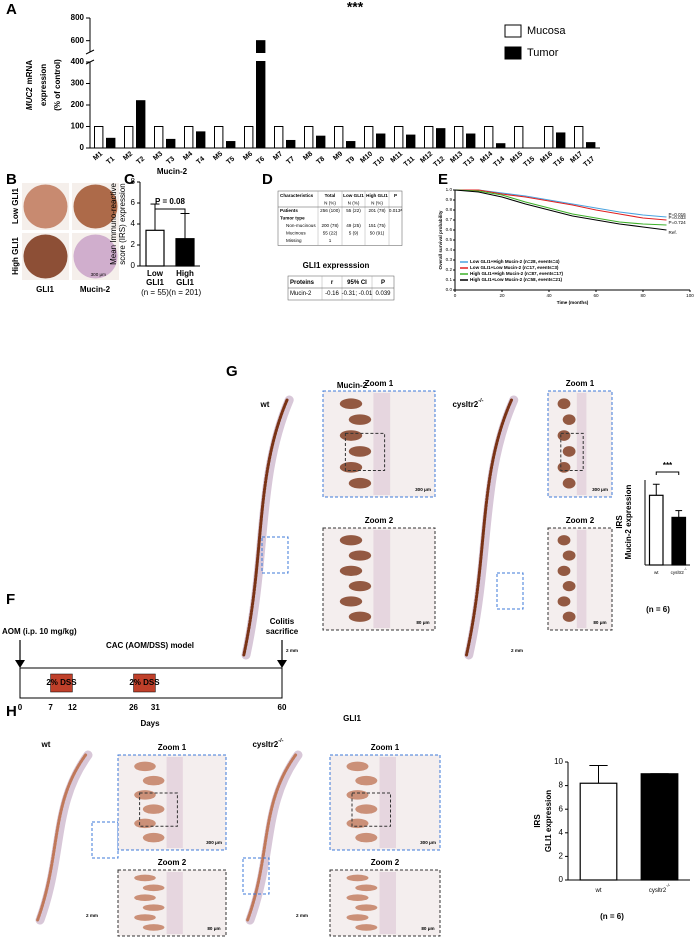 The width and height of the screenshot is (697, 941). I want to click on dss-period, so click(144, 683).